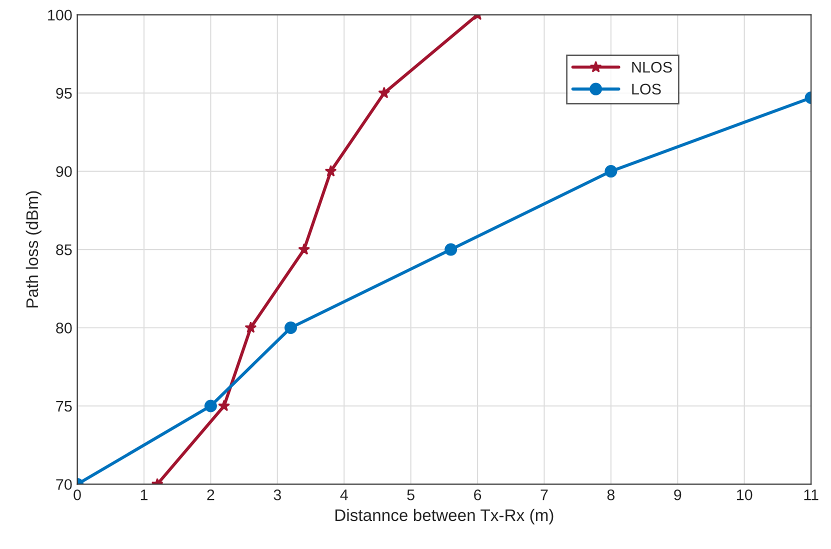  Describe the element at coordinates (34, 249) in the screenshot. I see `y-axis-title: Path loss (dBm)` at that location.